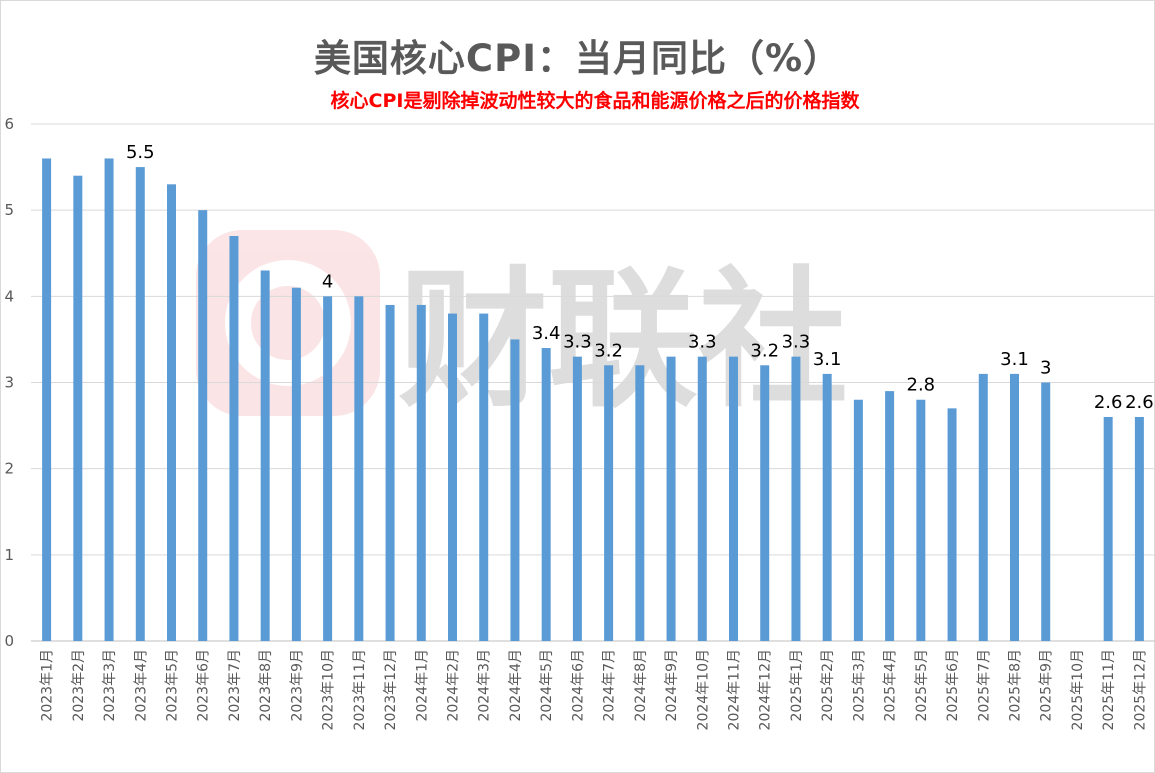  Describe the element at coordinates (828, 685) in the screenshot. I see `x-tick-label: 2025年2月` at that location.